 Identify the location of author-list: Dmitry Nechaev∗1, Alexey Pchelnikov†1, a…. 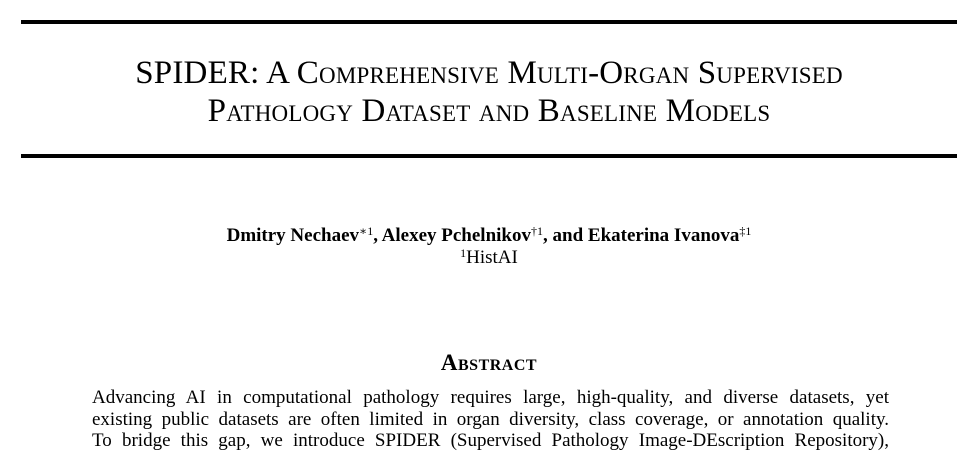
(489, 236).